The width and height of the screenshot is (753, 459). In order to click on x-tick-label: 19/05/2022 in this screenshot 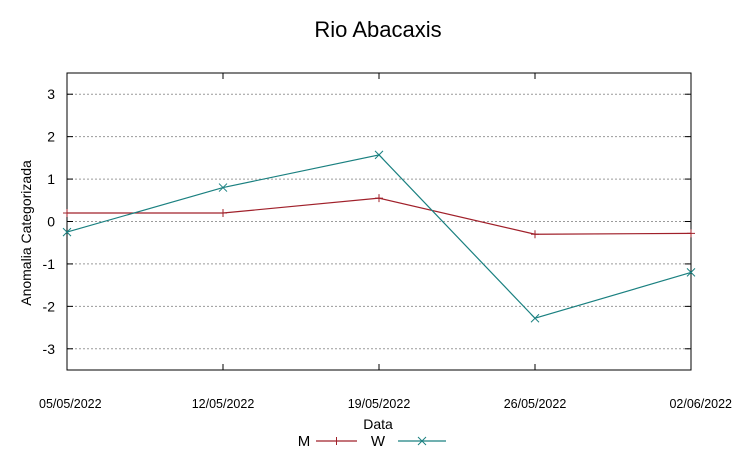, I will do `click(379, 404)`.